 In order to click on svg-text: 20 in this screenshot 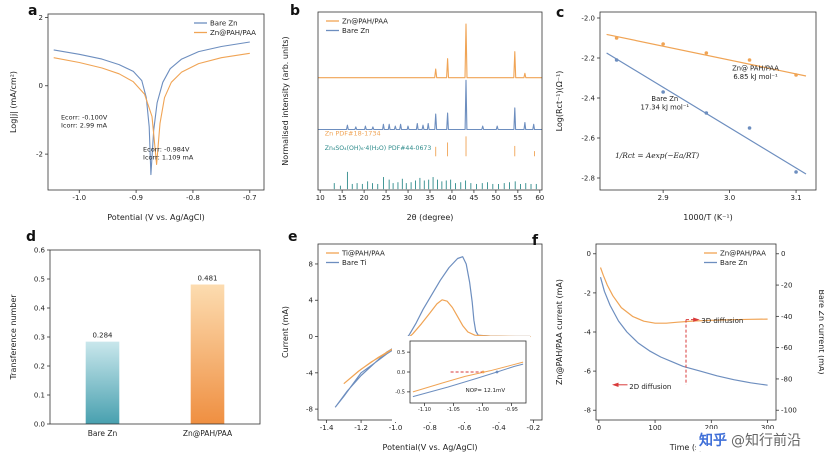, I will do `click(364, 198)`.